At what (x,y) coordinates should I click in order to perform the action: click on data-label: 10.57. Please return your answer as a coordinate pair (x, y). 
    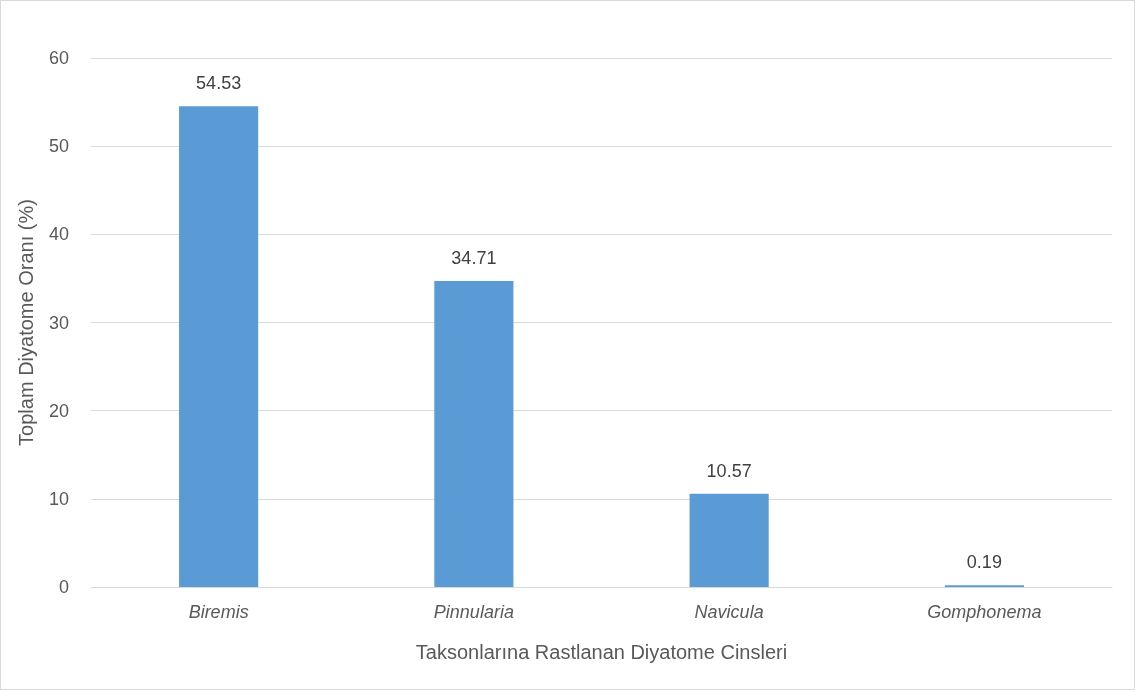
    Looking at the image, I should click on (729, 470).